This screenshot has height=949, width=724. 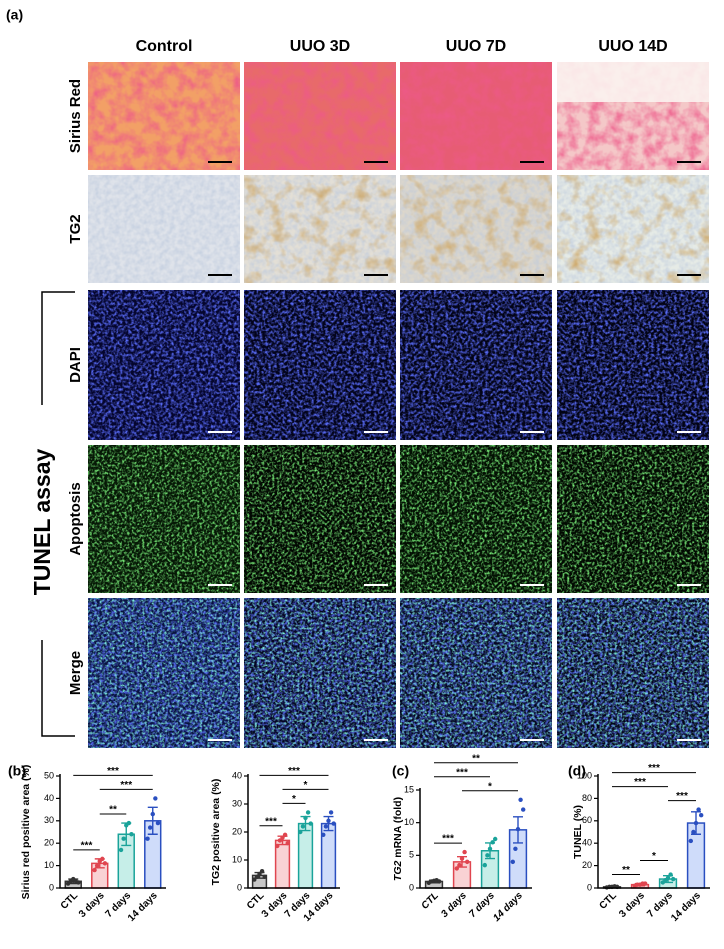 I want to click on y-tick-label: 15, so click(x=409, y=789).